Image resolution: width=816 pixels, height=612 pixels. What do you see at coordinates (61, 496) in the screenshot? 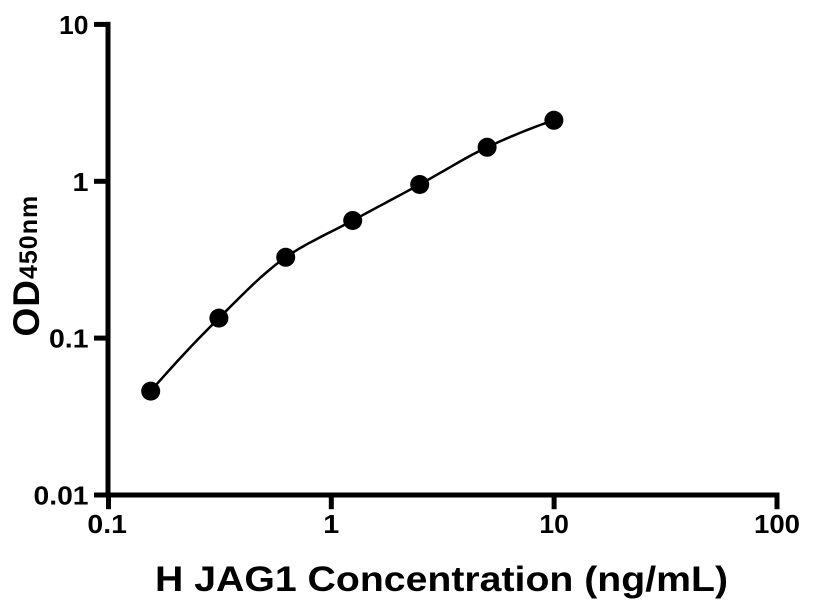
I see `svg-text: 0.01` at bounding box center [61, 496].